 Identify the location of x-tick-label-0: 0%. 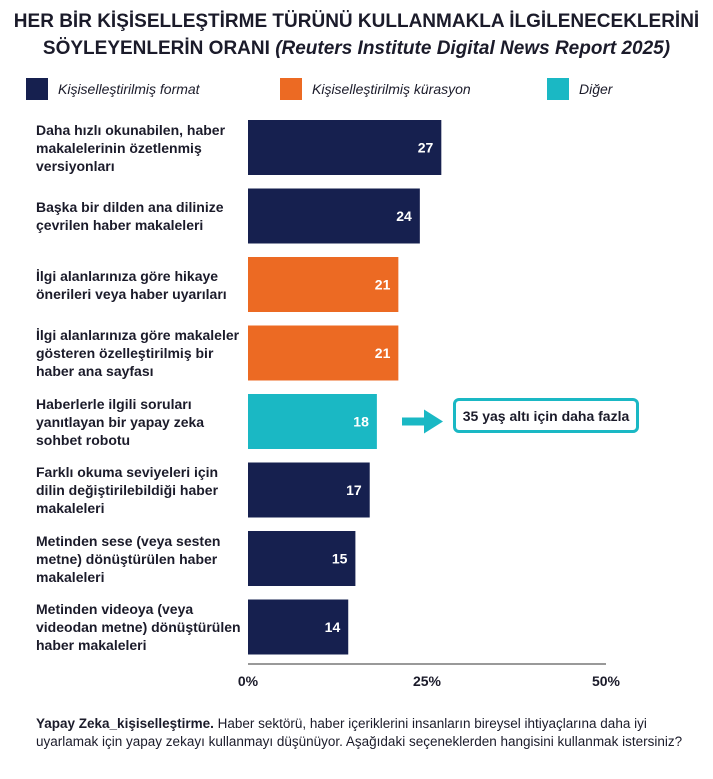
(248, 681).